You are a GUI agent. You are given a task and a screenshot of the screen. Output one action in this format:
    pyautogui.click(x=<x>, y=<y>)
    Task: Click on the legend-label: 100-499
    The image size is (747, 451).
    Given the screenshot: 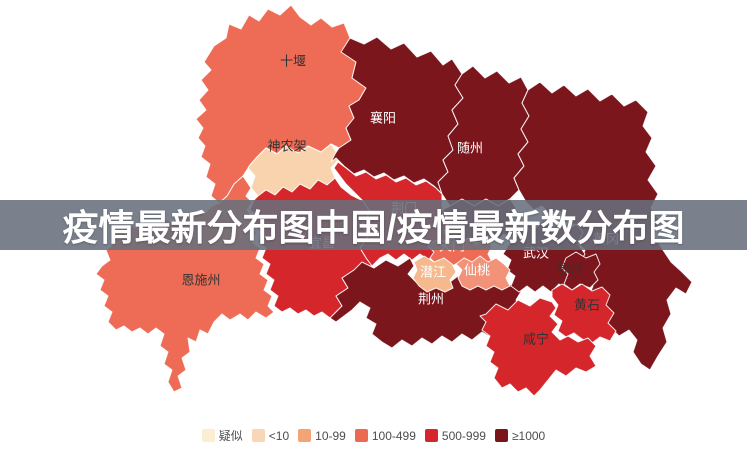 What is the action you would take?
    pyautogui.click(x=393, y=435)
    